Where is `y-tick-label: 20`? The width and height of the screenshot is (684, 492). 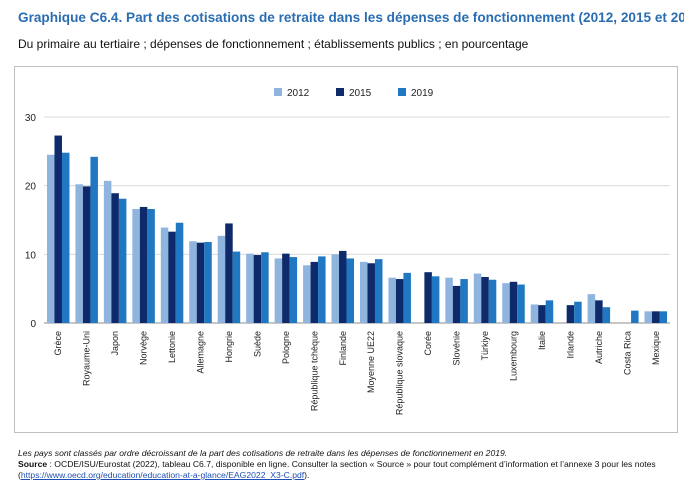
y-tick-label: 20 is located at coordinates (31, 187).